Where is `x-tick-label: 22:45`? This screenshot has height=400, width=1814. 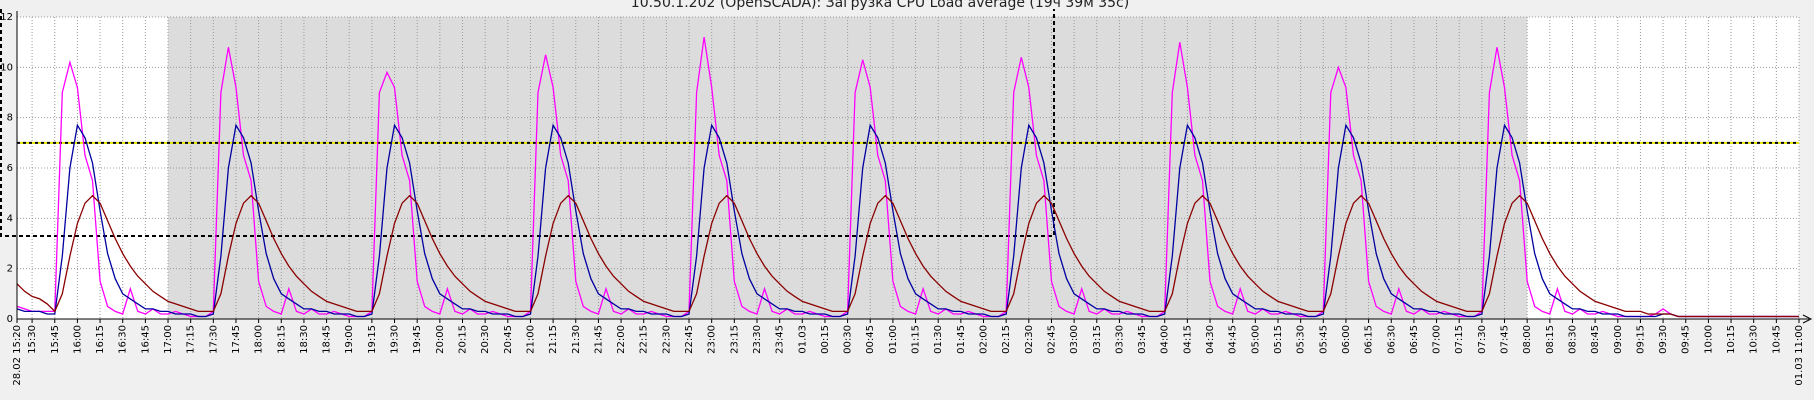
x-tick-label: 22:45 is located at coordinates (689, 339).